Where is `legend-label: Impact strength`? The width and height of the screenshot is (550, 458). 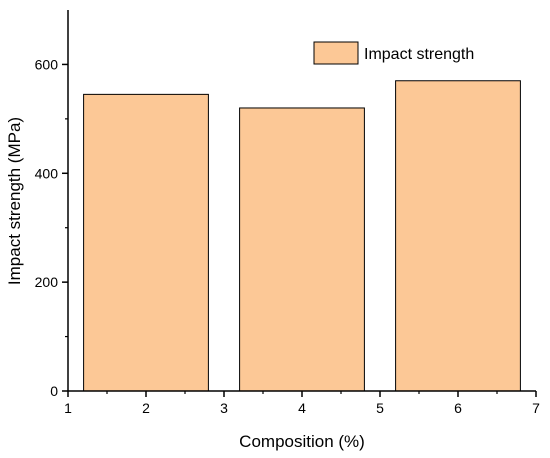
legend-label: Impact strength is located at coordinates (419, 54).